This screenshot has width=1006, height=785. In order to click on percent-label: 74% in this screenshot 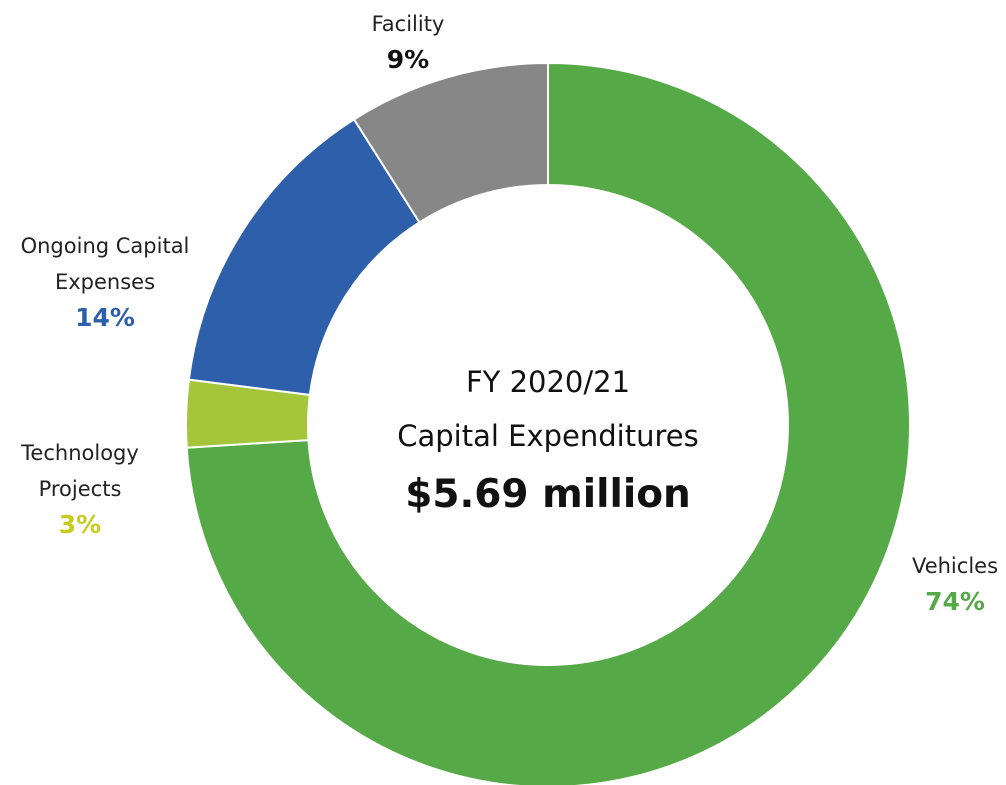, I will do `click(955, 601)`.